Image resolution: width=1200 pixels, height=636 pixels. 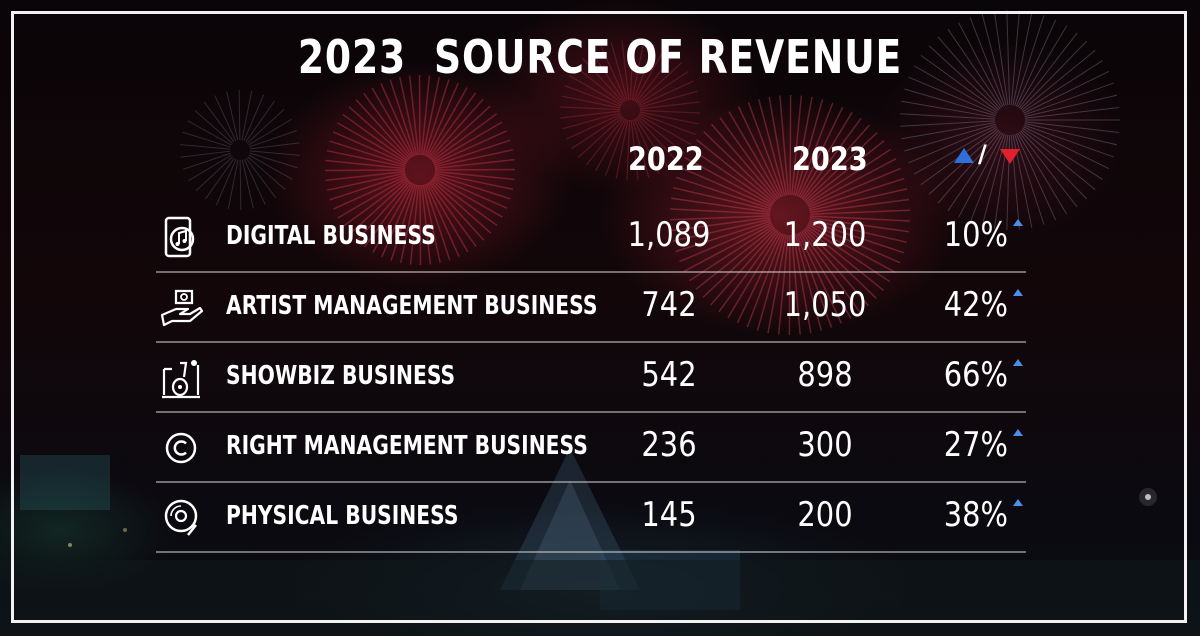 I want to click on table-row: RIGHT MANAGEMENT BUSINESS 236 300 27%, so click(x=591, y=448).